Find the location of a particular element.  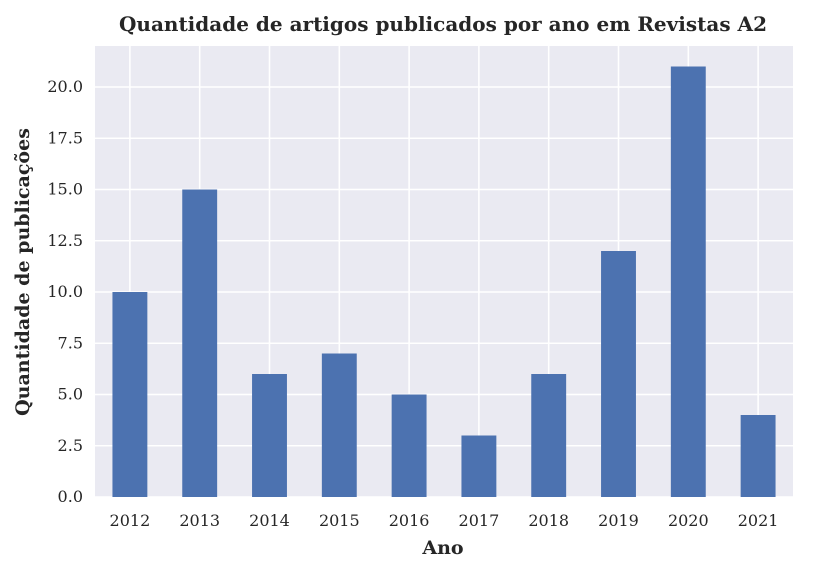

y-tick-label: 5.0 is located at coordinates (70, 394).